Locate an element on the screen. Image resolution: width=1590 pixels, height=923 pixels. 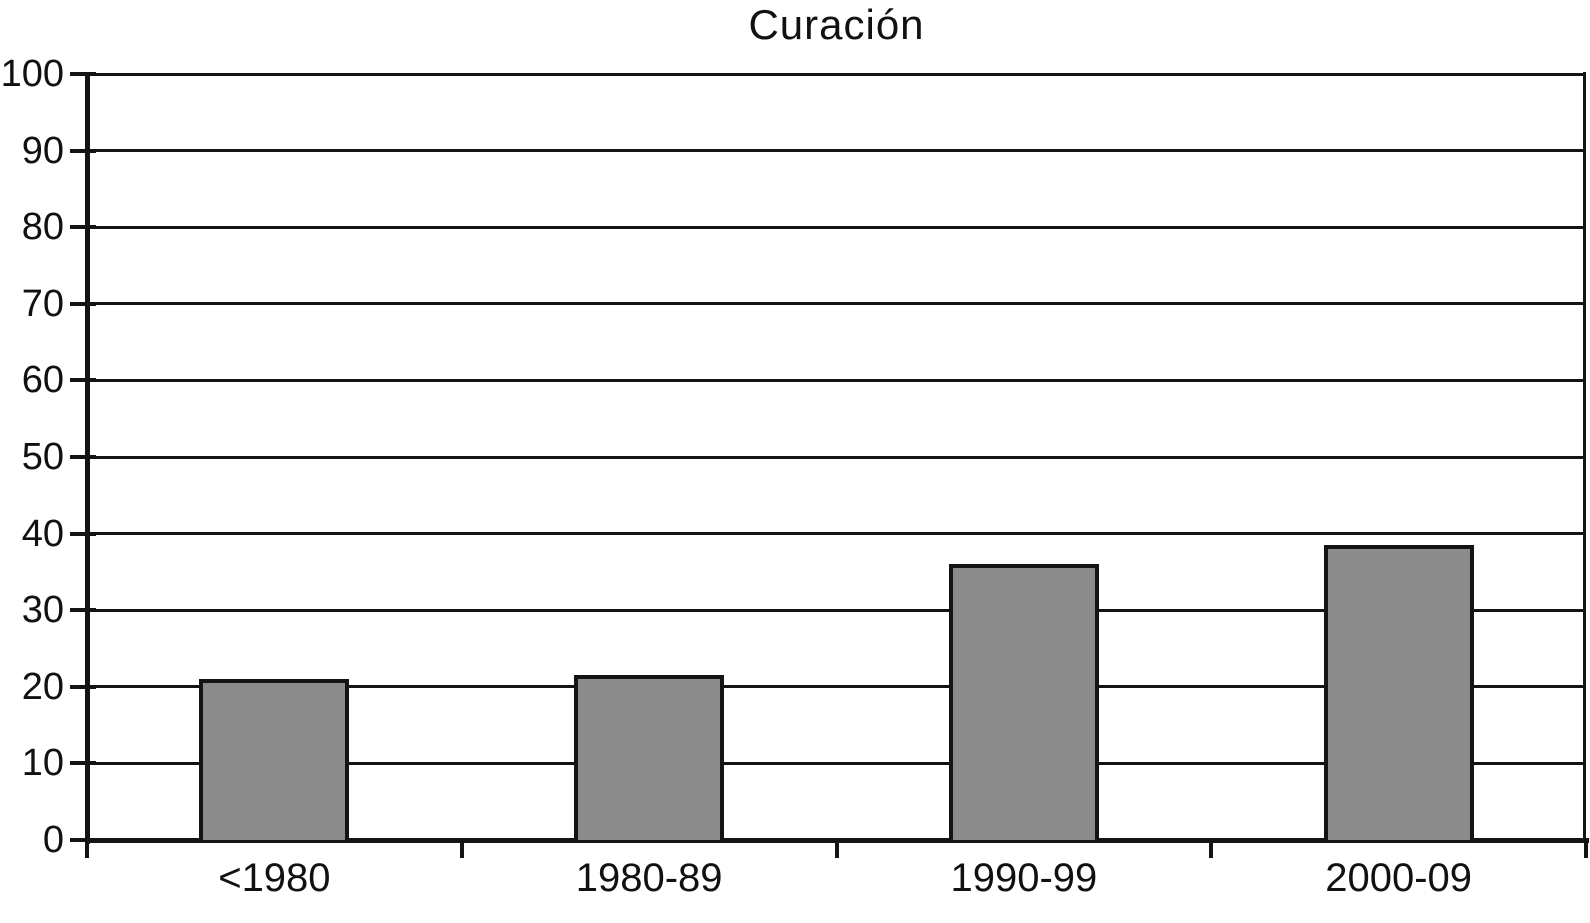
chart-title: Curación is located at coordinates (836, 24).